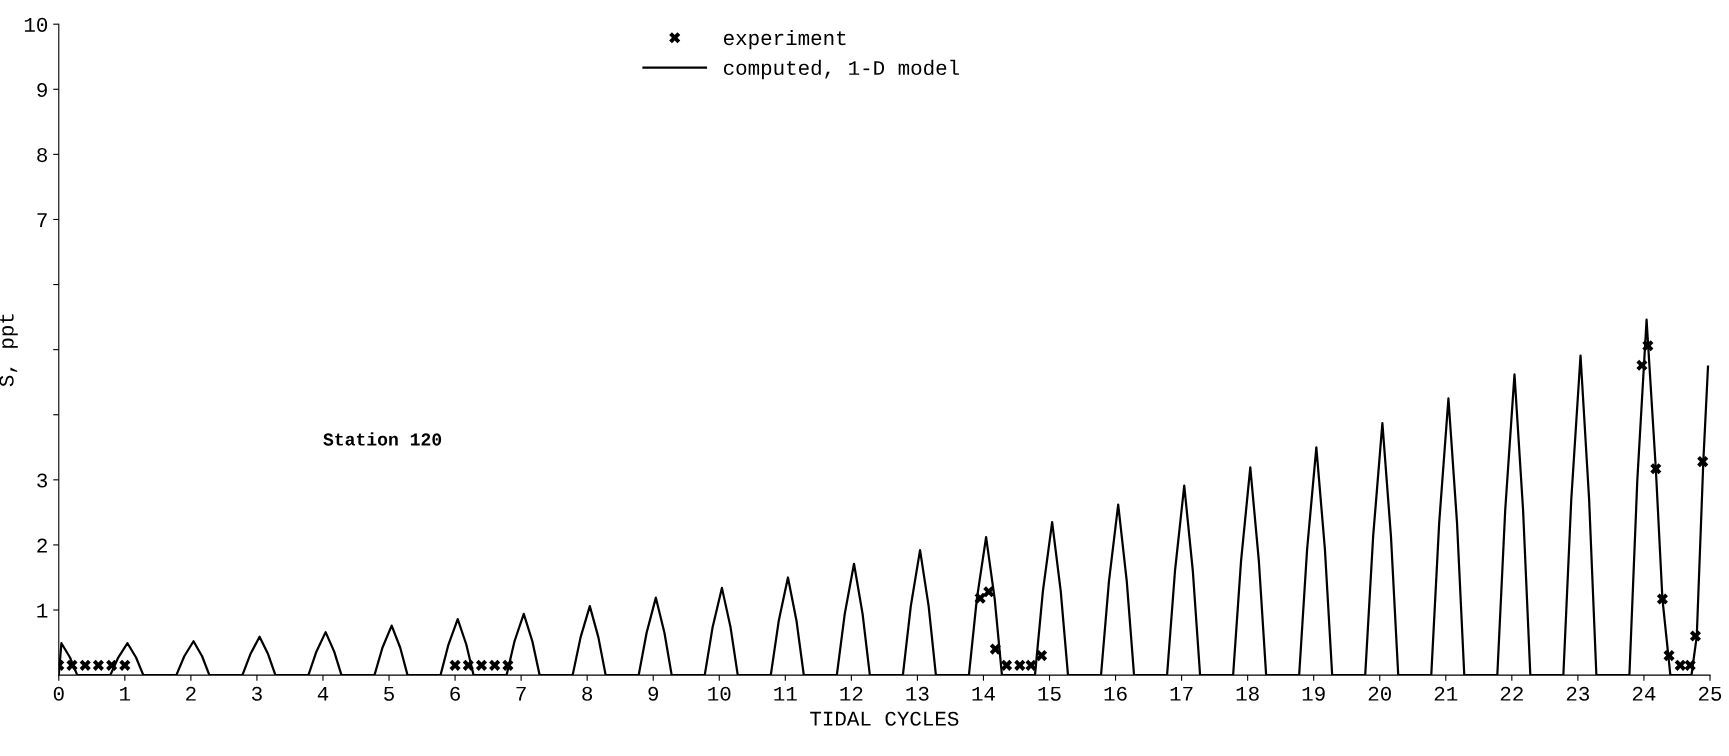 The height and width of the screenshot is (756, 1729). I want to click on x-tick-label: 6, so click(455, 693).